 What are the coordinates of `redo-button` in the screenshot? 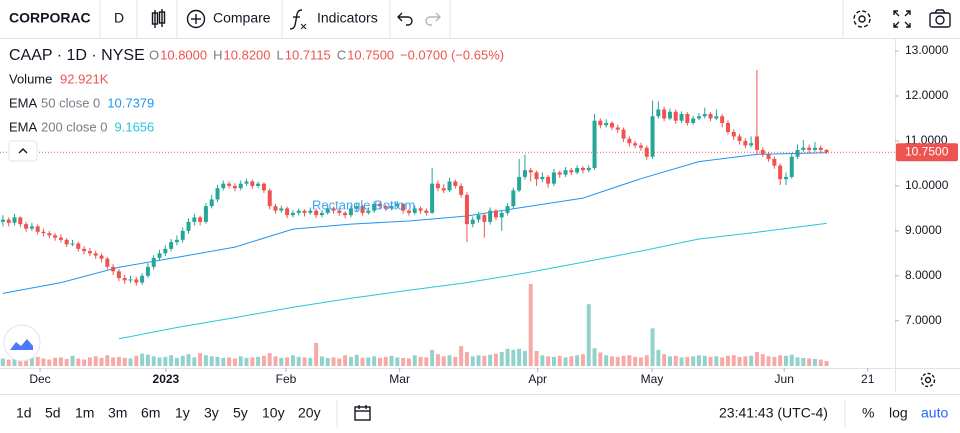 It's located at (433, 19).